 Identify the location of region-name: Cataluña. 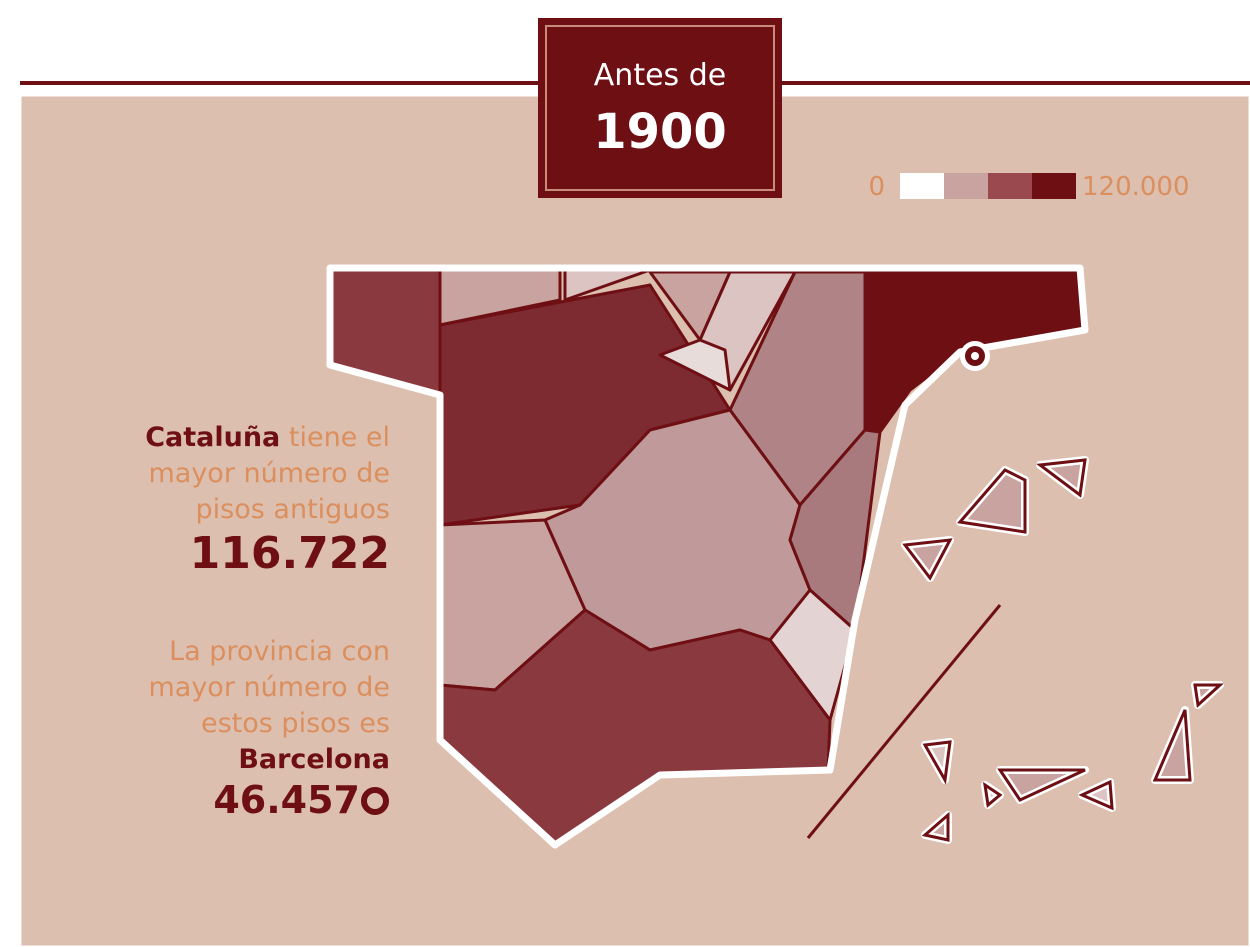
(213, 437).